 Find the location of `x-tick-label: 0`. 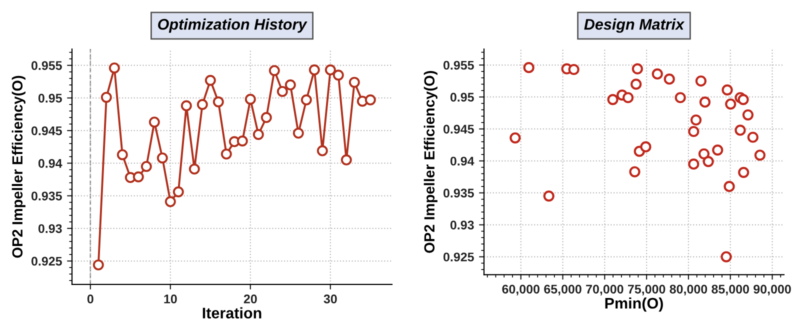

x-tick-label: 0 is located at coordinates (90, 299).